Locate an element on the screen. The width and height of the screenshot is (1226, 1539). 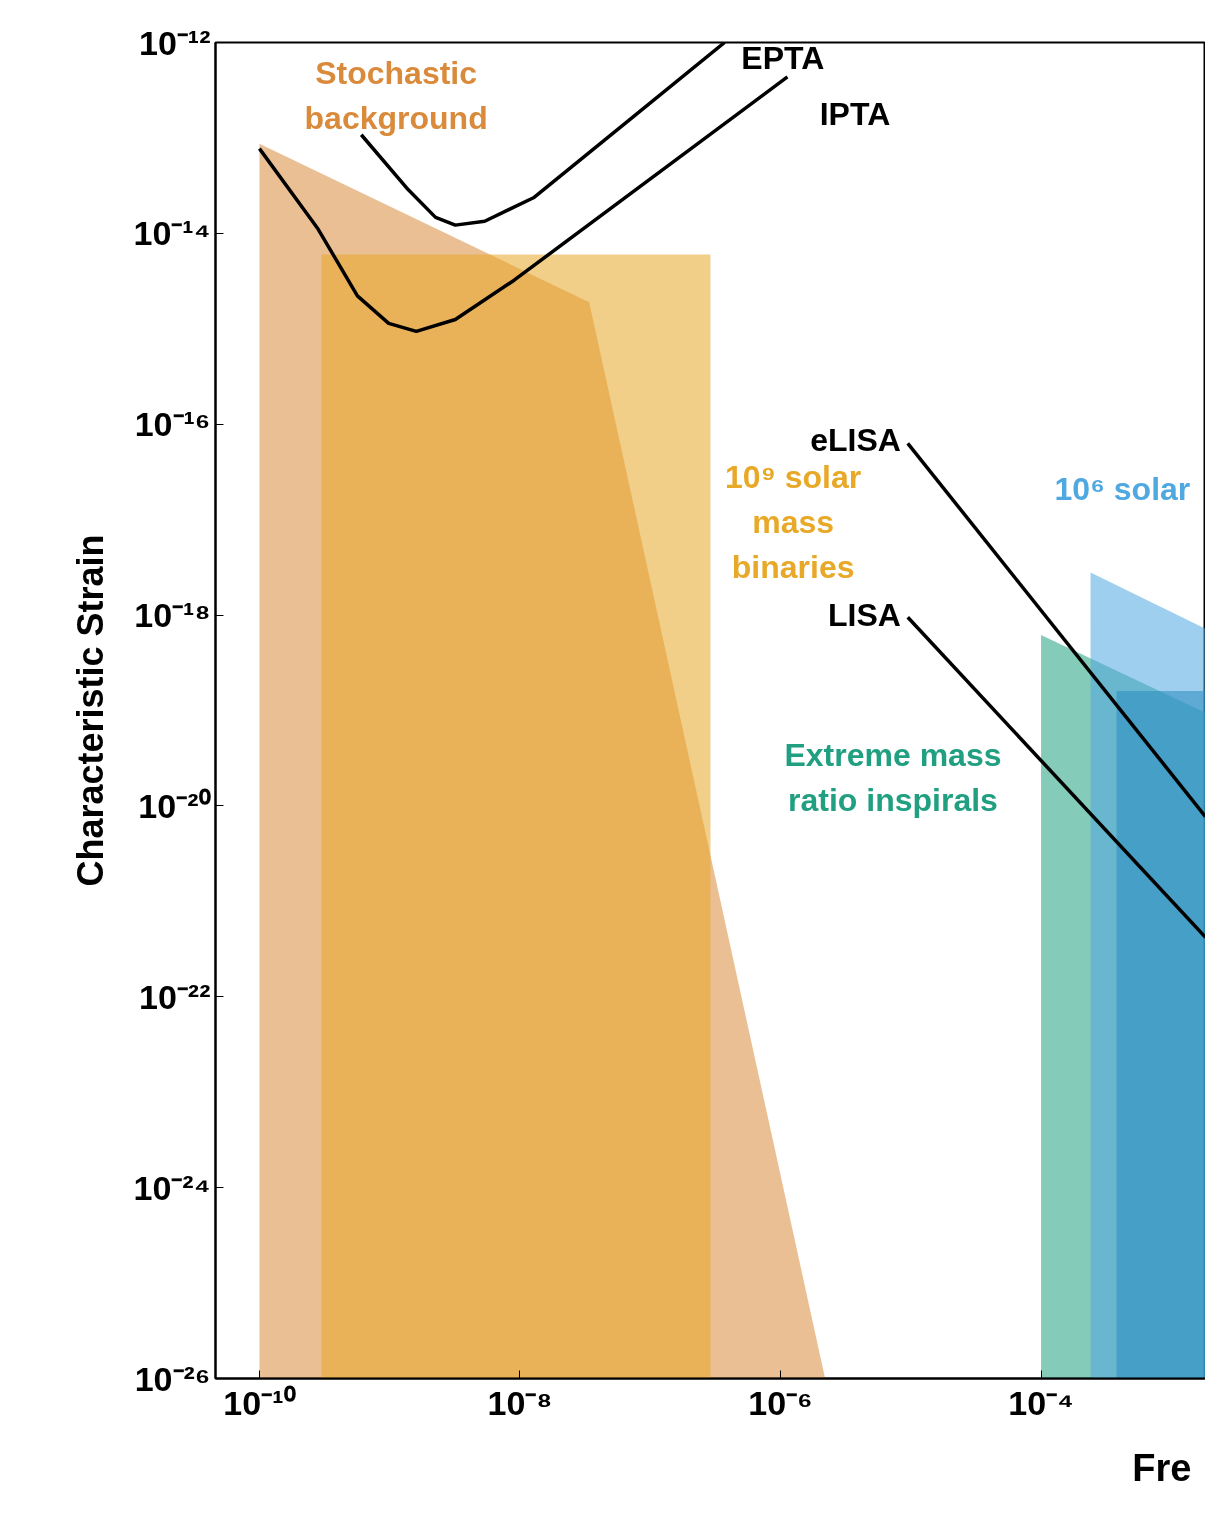
x-tick-label: 10⁻⁶ is located at coordinates (780, 1402).